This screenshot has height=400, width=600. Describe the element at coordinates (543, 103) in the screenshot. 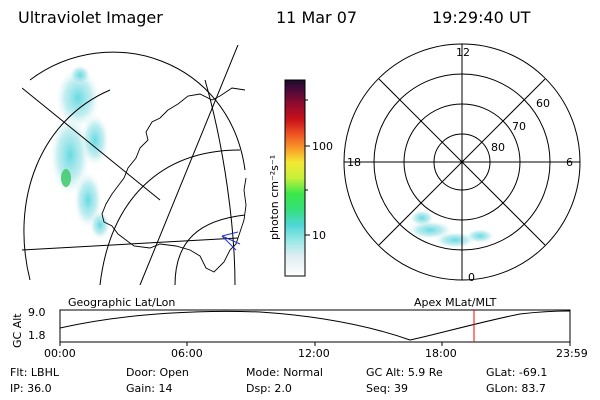

I see `mlat-label-60: 60` at that location.